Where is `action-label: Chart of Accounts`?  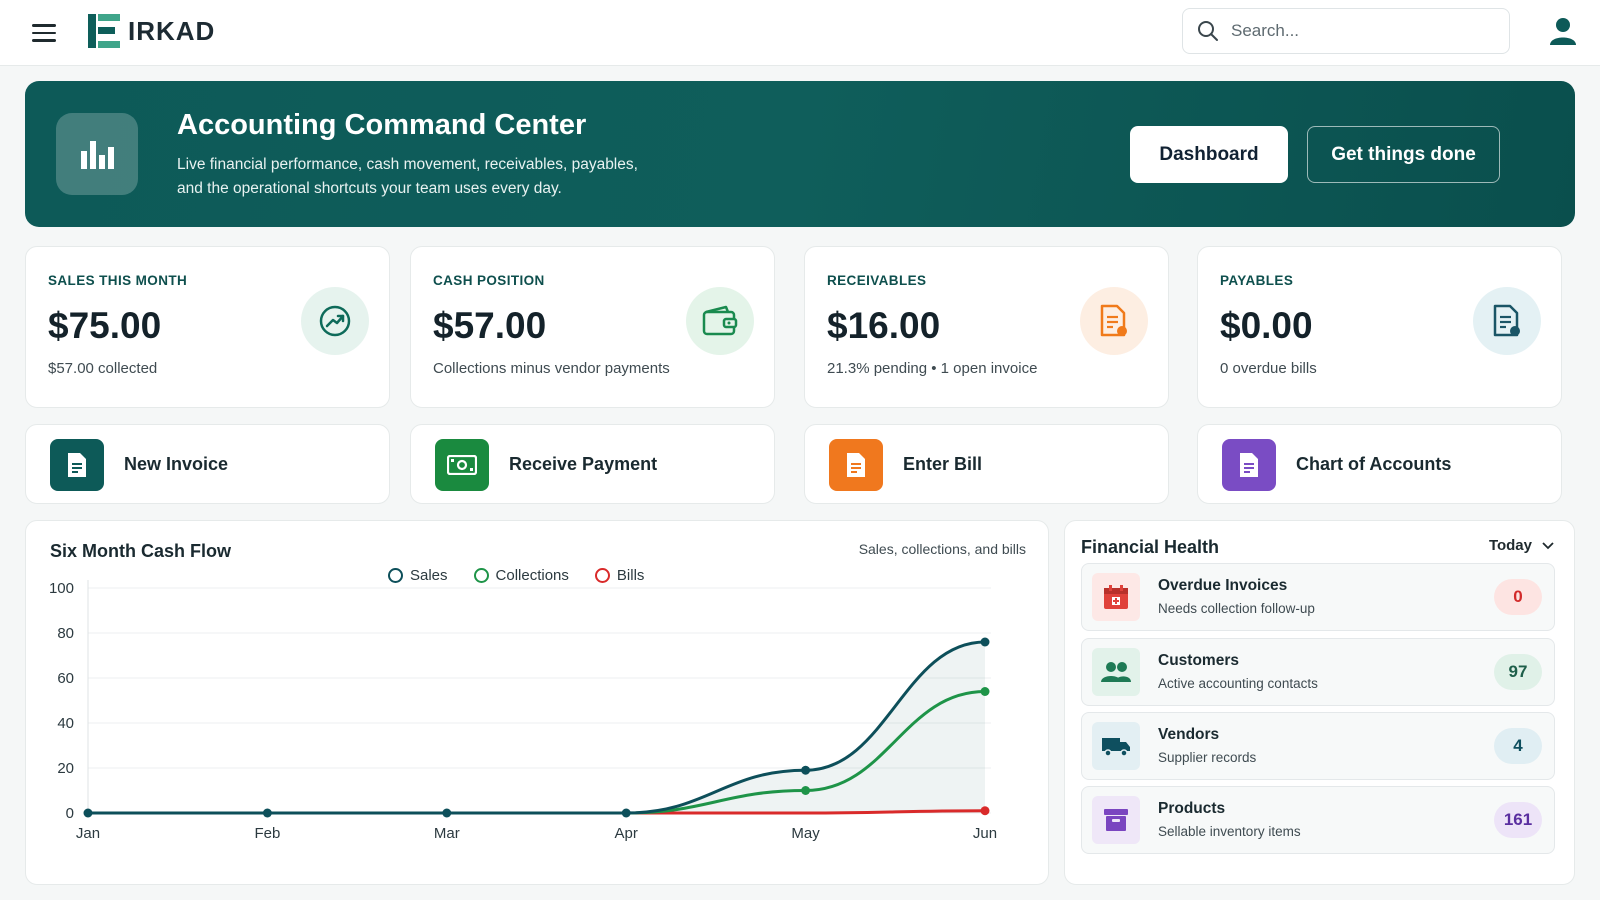
action-label: Chart of Accounts is located at coordinates (1374, 464).